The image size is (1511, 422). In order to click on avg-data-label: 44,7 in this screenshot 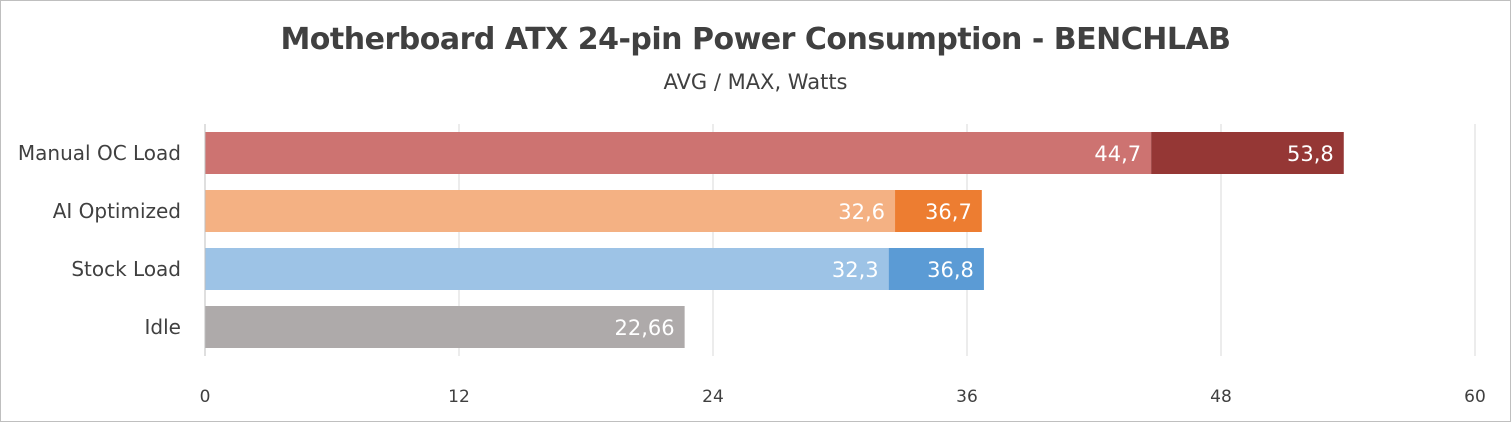, I will do `click(1117, 154)`.